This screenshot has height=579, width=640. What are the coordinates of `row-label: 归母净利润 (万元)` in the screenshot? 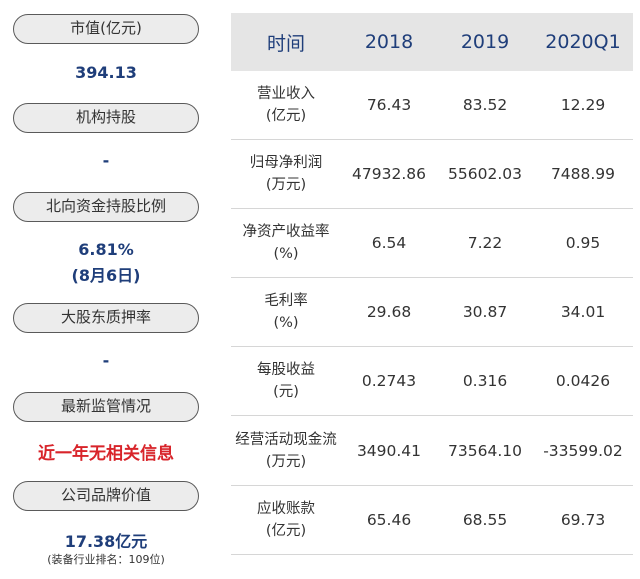 It's located at (286, 174).